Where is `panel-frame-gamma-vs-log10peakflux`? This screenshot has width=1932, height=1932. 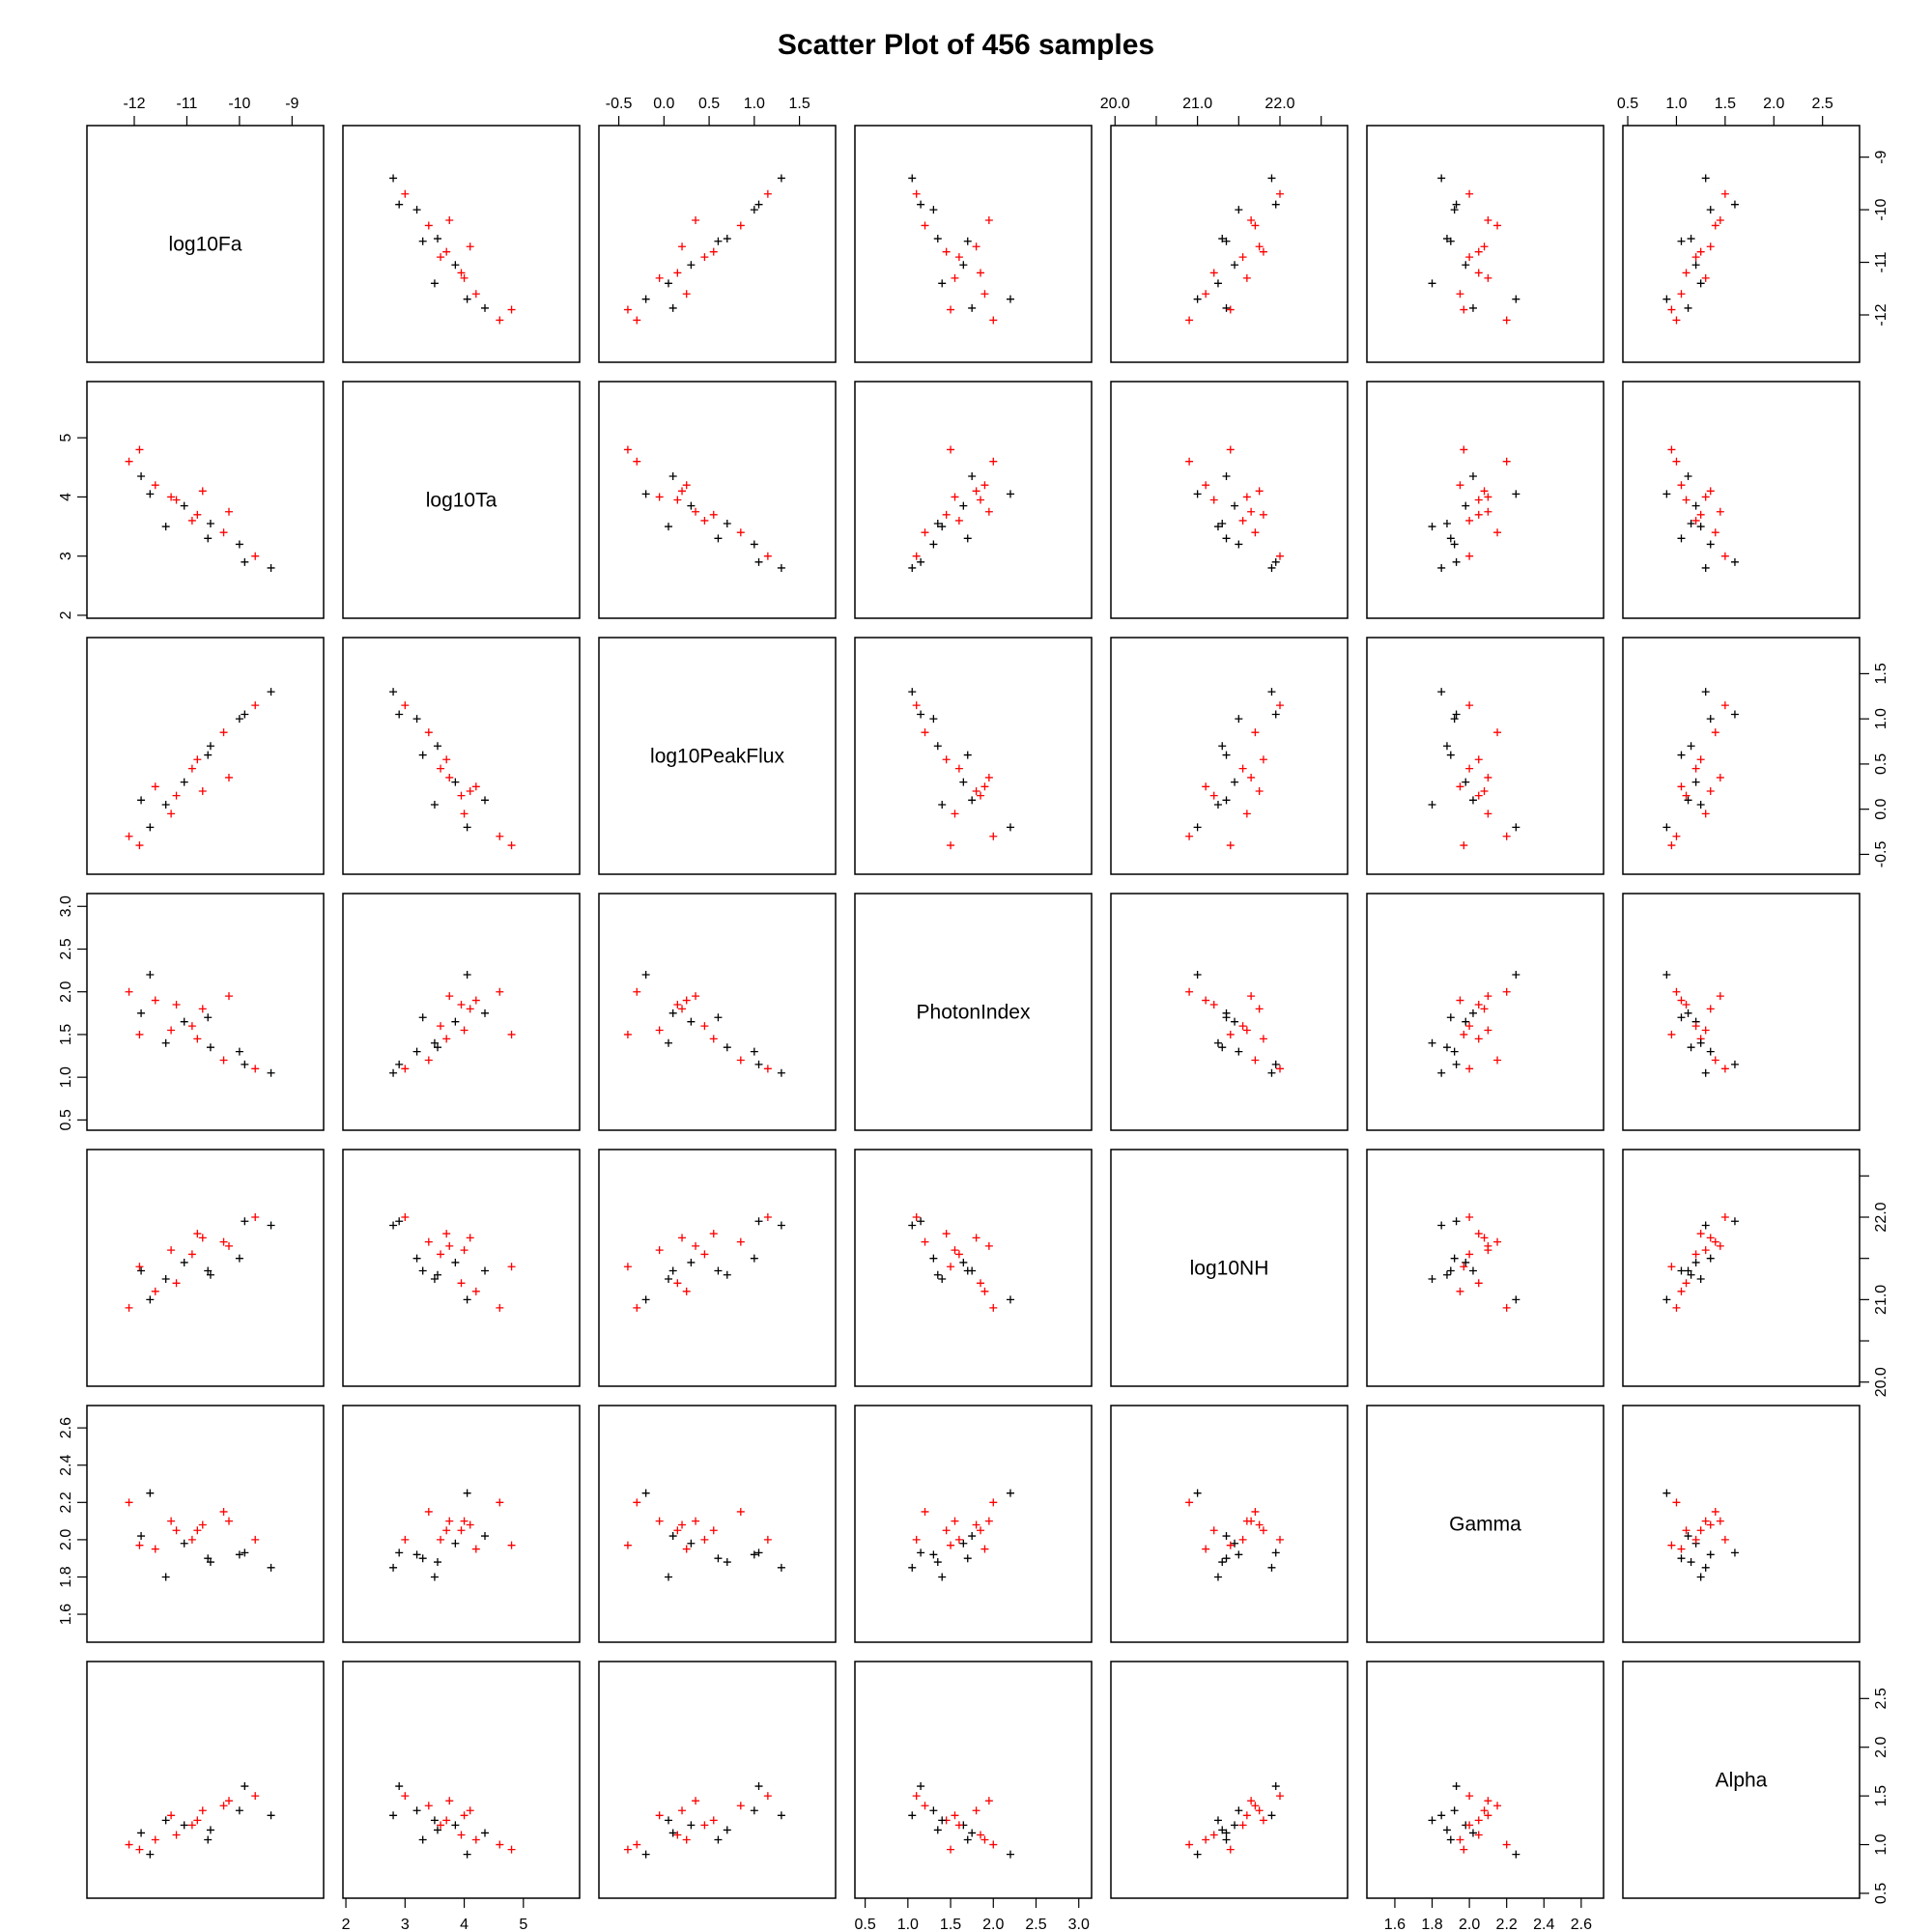 panel-frame-gamma-vs-log10peakflux is located at coordinates (717, 1524).